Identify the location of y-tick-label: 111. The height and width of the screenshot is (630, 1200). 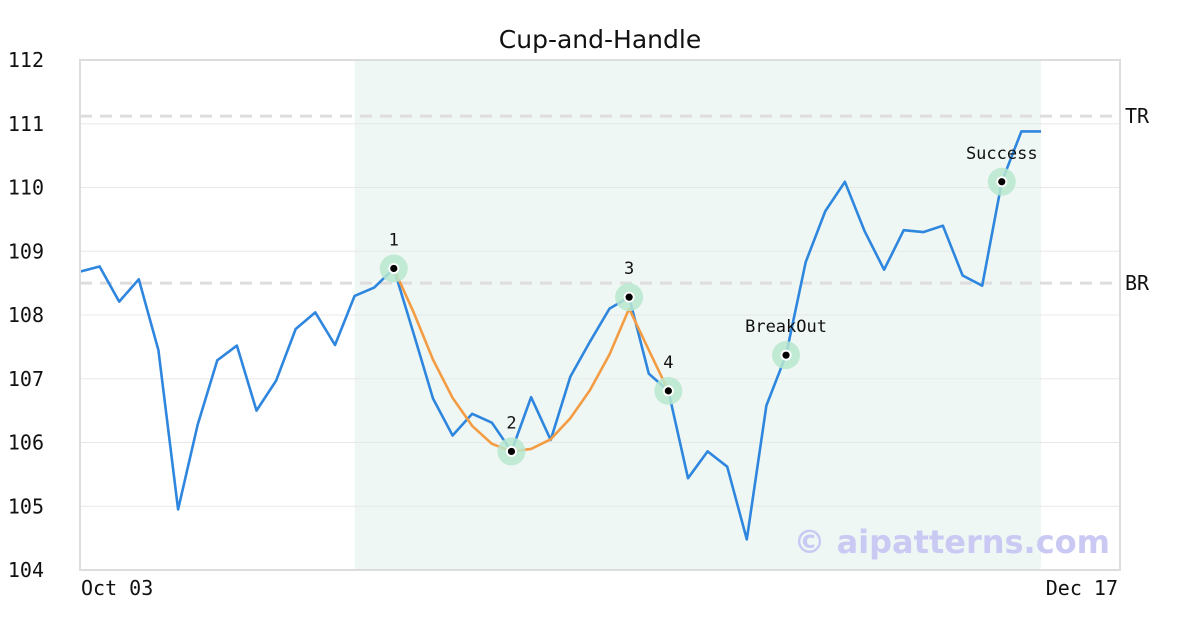
(26, 124).